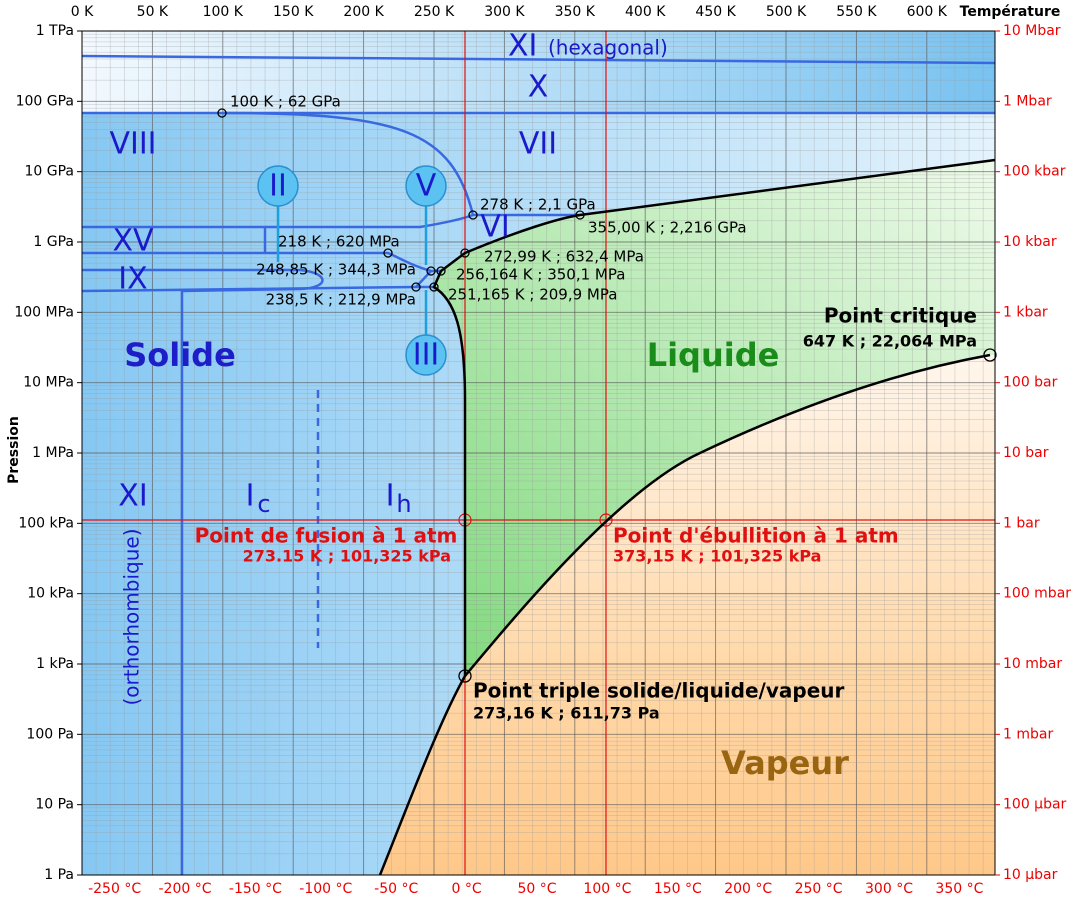  What do you see at coordinates (1030, 242) in the screenshot?
I see `right-tick-label: 10 kbar` at bounding box center [1030, 242].